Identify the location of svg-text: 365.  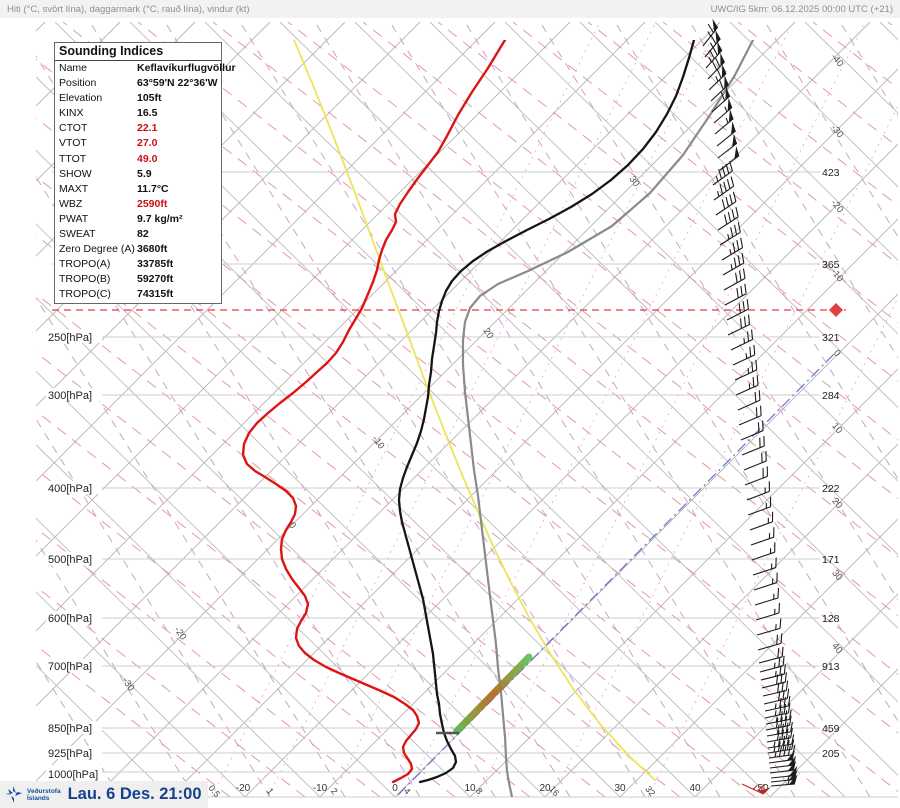
(831, 265).